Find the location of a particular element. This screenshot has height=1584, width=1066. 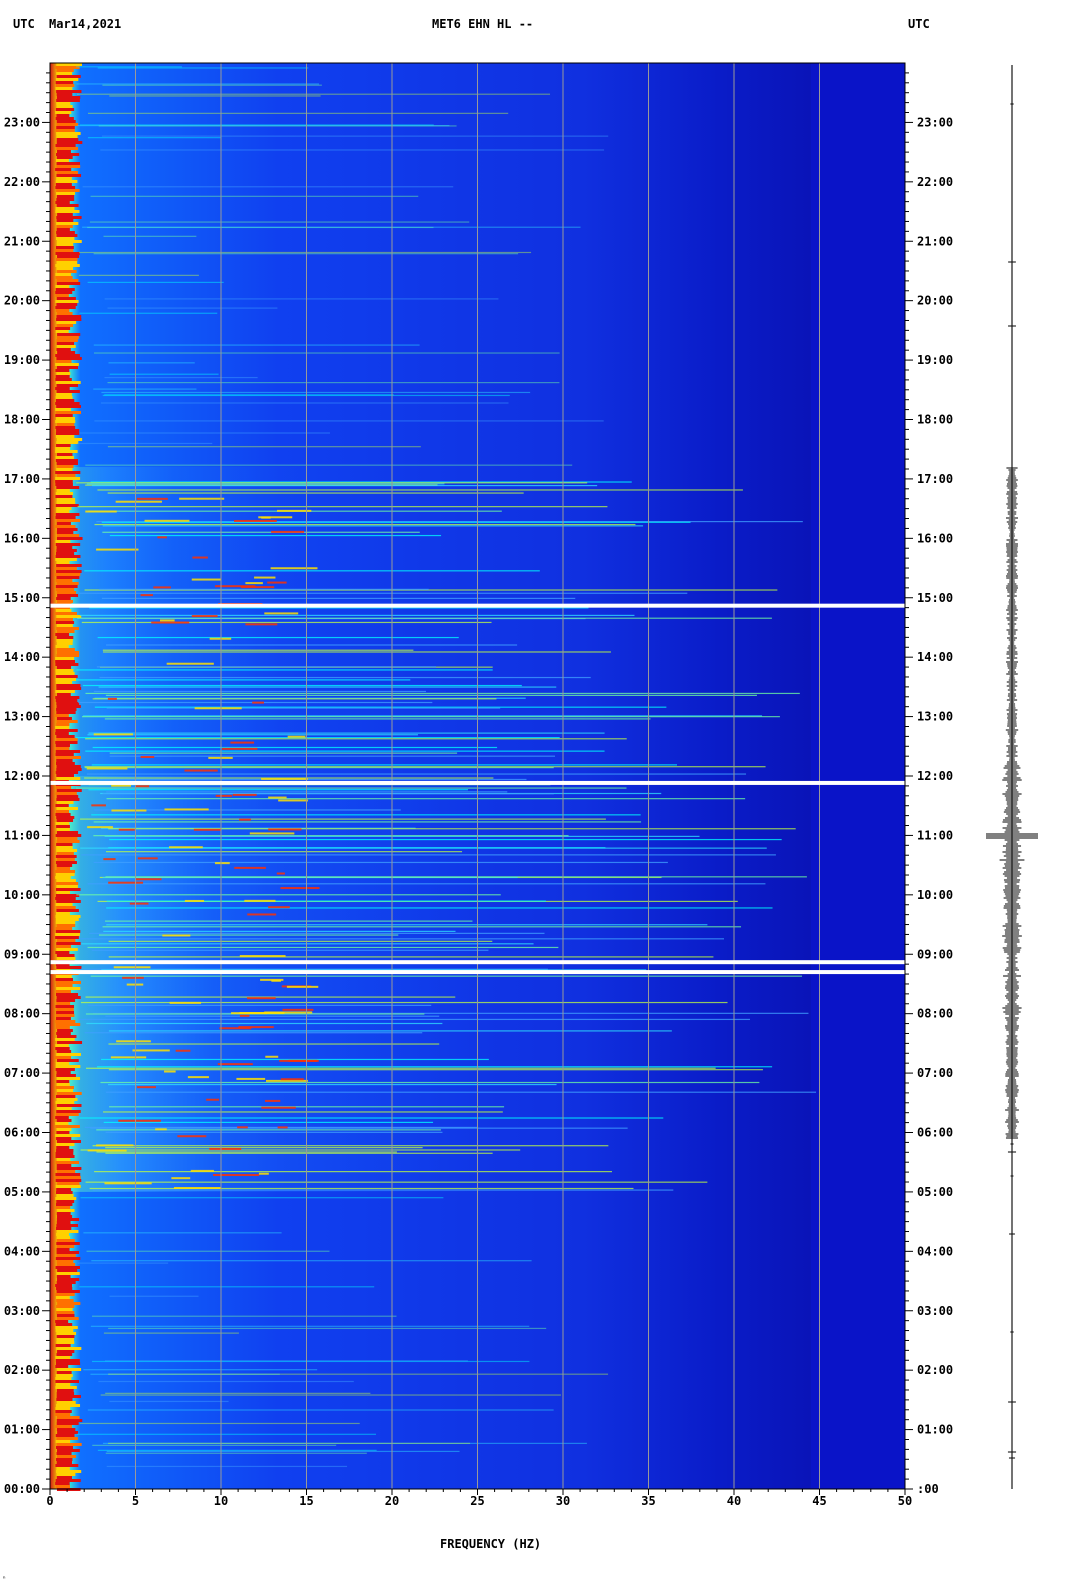

x-tick-label: 45 is located at coordinates (819, 1501).